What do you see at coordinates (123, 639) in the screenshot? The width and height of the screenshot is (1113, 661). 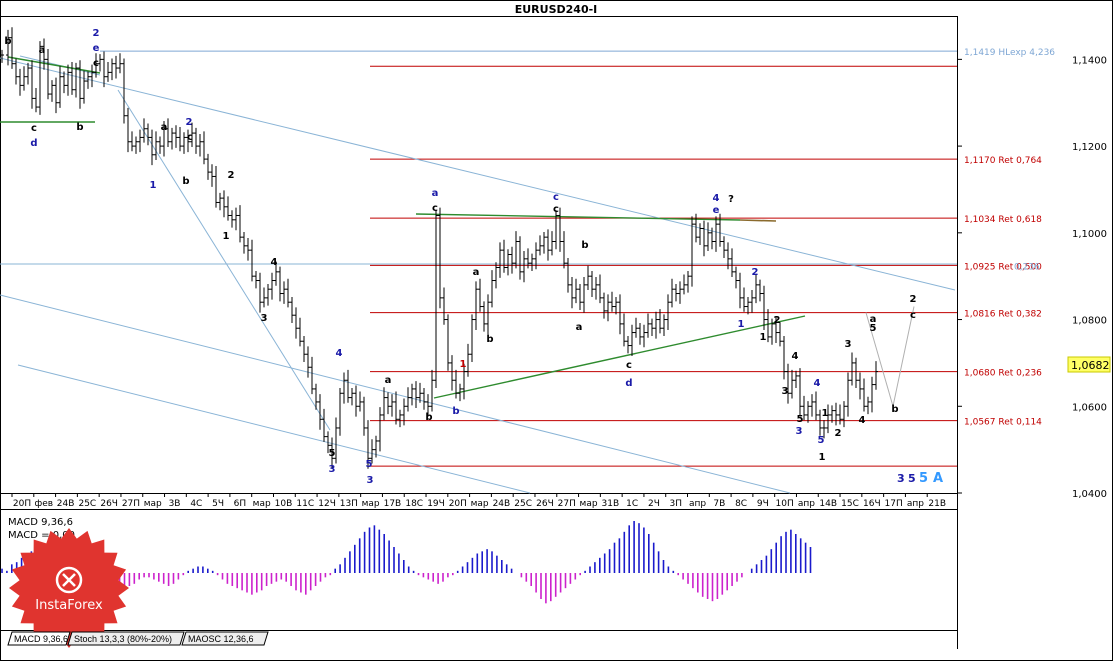 I see `indicator-tab-label: Stoch 13,3,3 (80%-20%)` at bounding box center [123, 639].